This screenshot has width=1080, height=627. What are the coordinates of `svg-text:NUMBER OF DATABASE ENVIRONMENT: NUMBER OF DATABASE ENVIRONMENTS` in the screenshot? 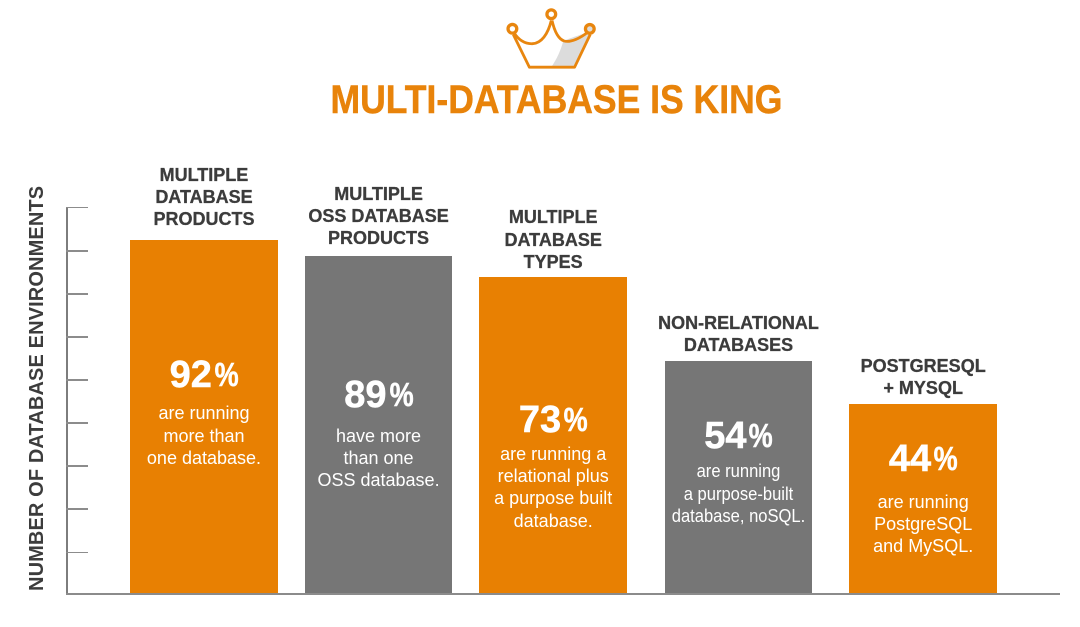 It's located at (37, 388).